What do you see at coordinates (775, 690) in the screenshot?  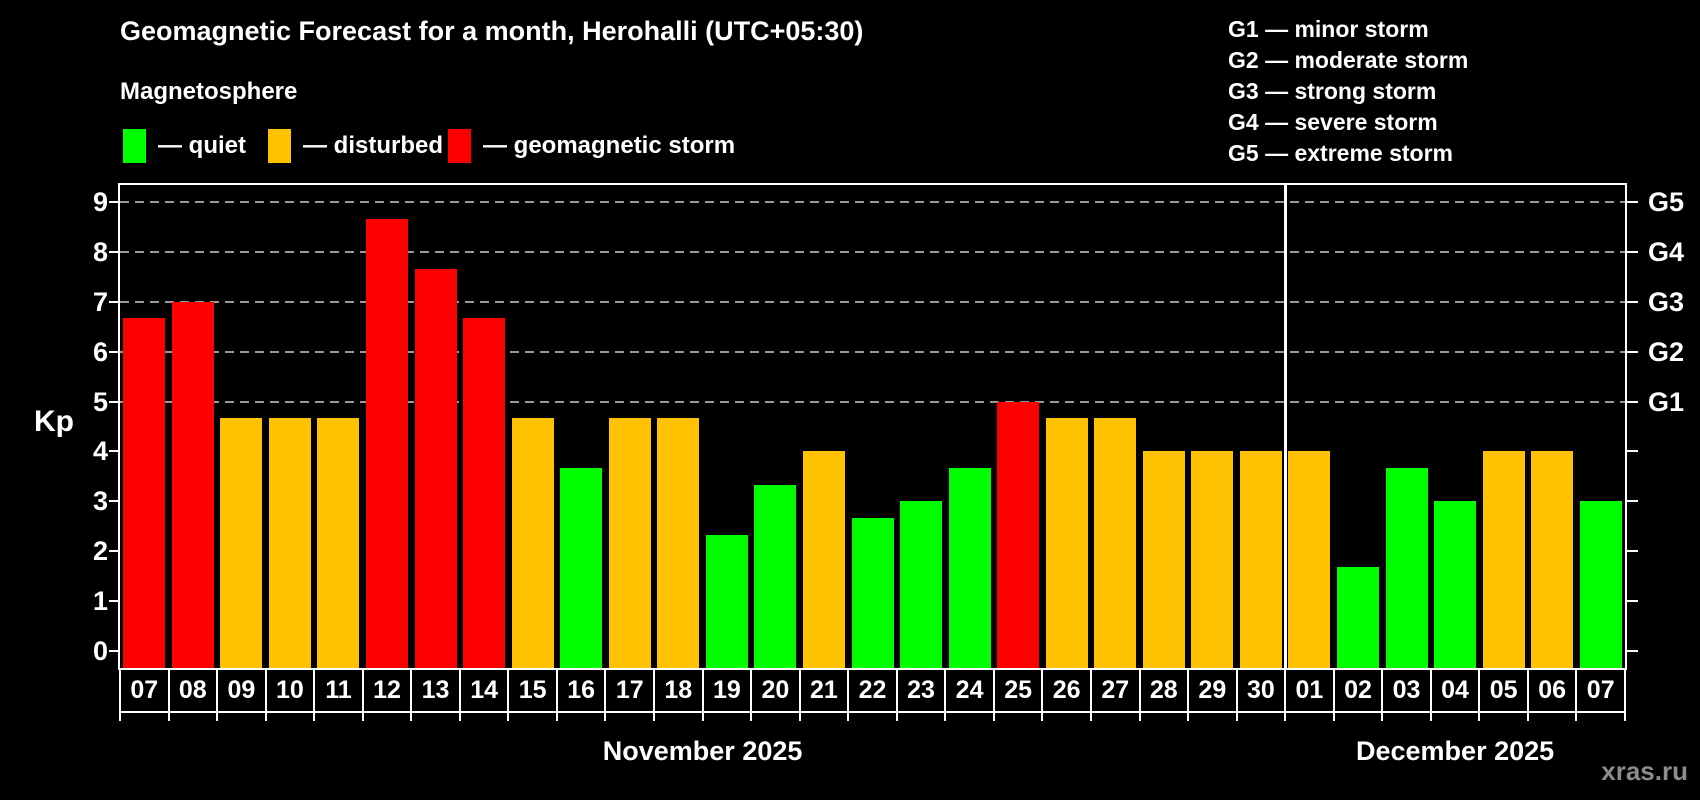 I see `day-label: 20` at bounding box center [775, 690].